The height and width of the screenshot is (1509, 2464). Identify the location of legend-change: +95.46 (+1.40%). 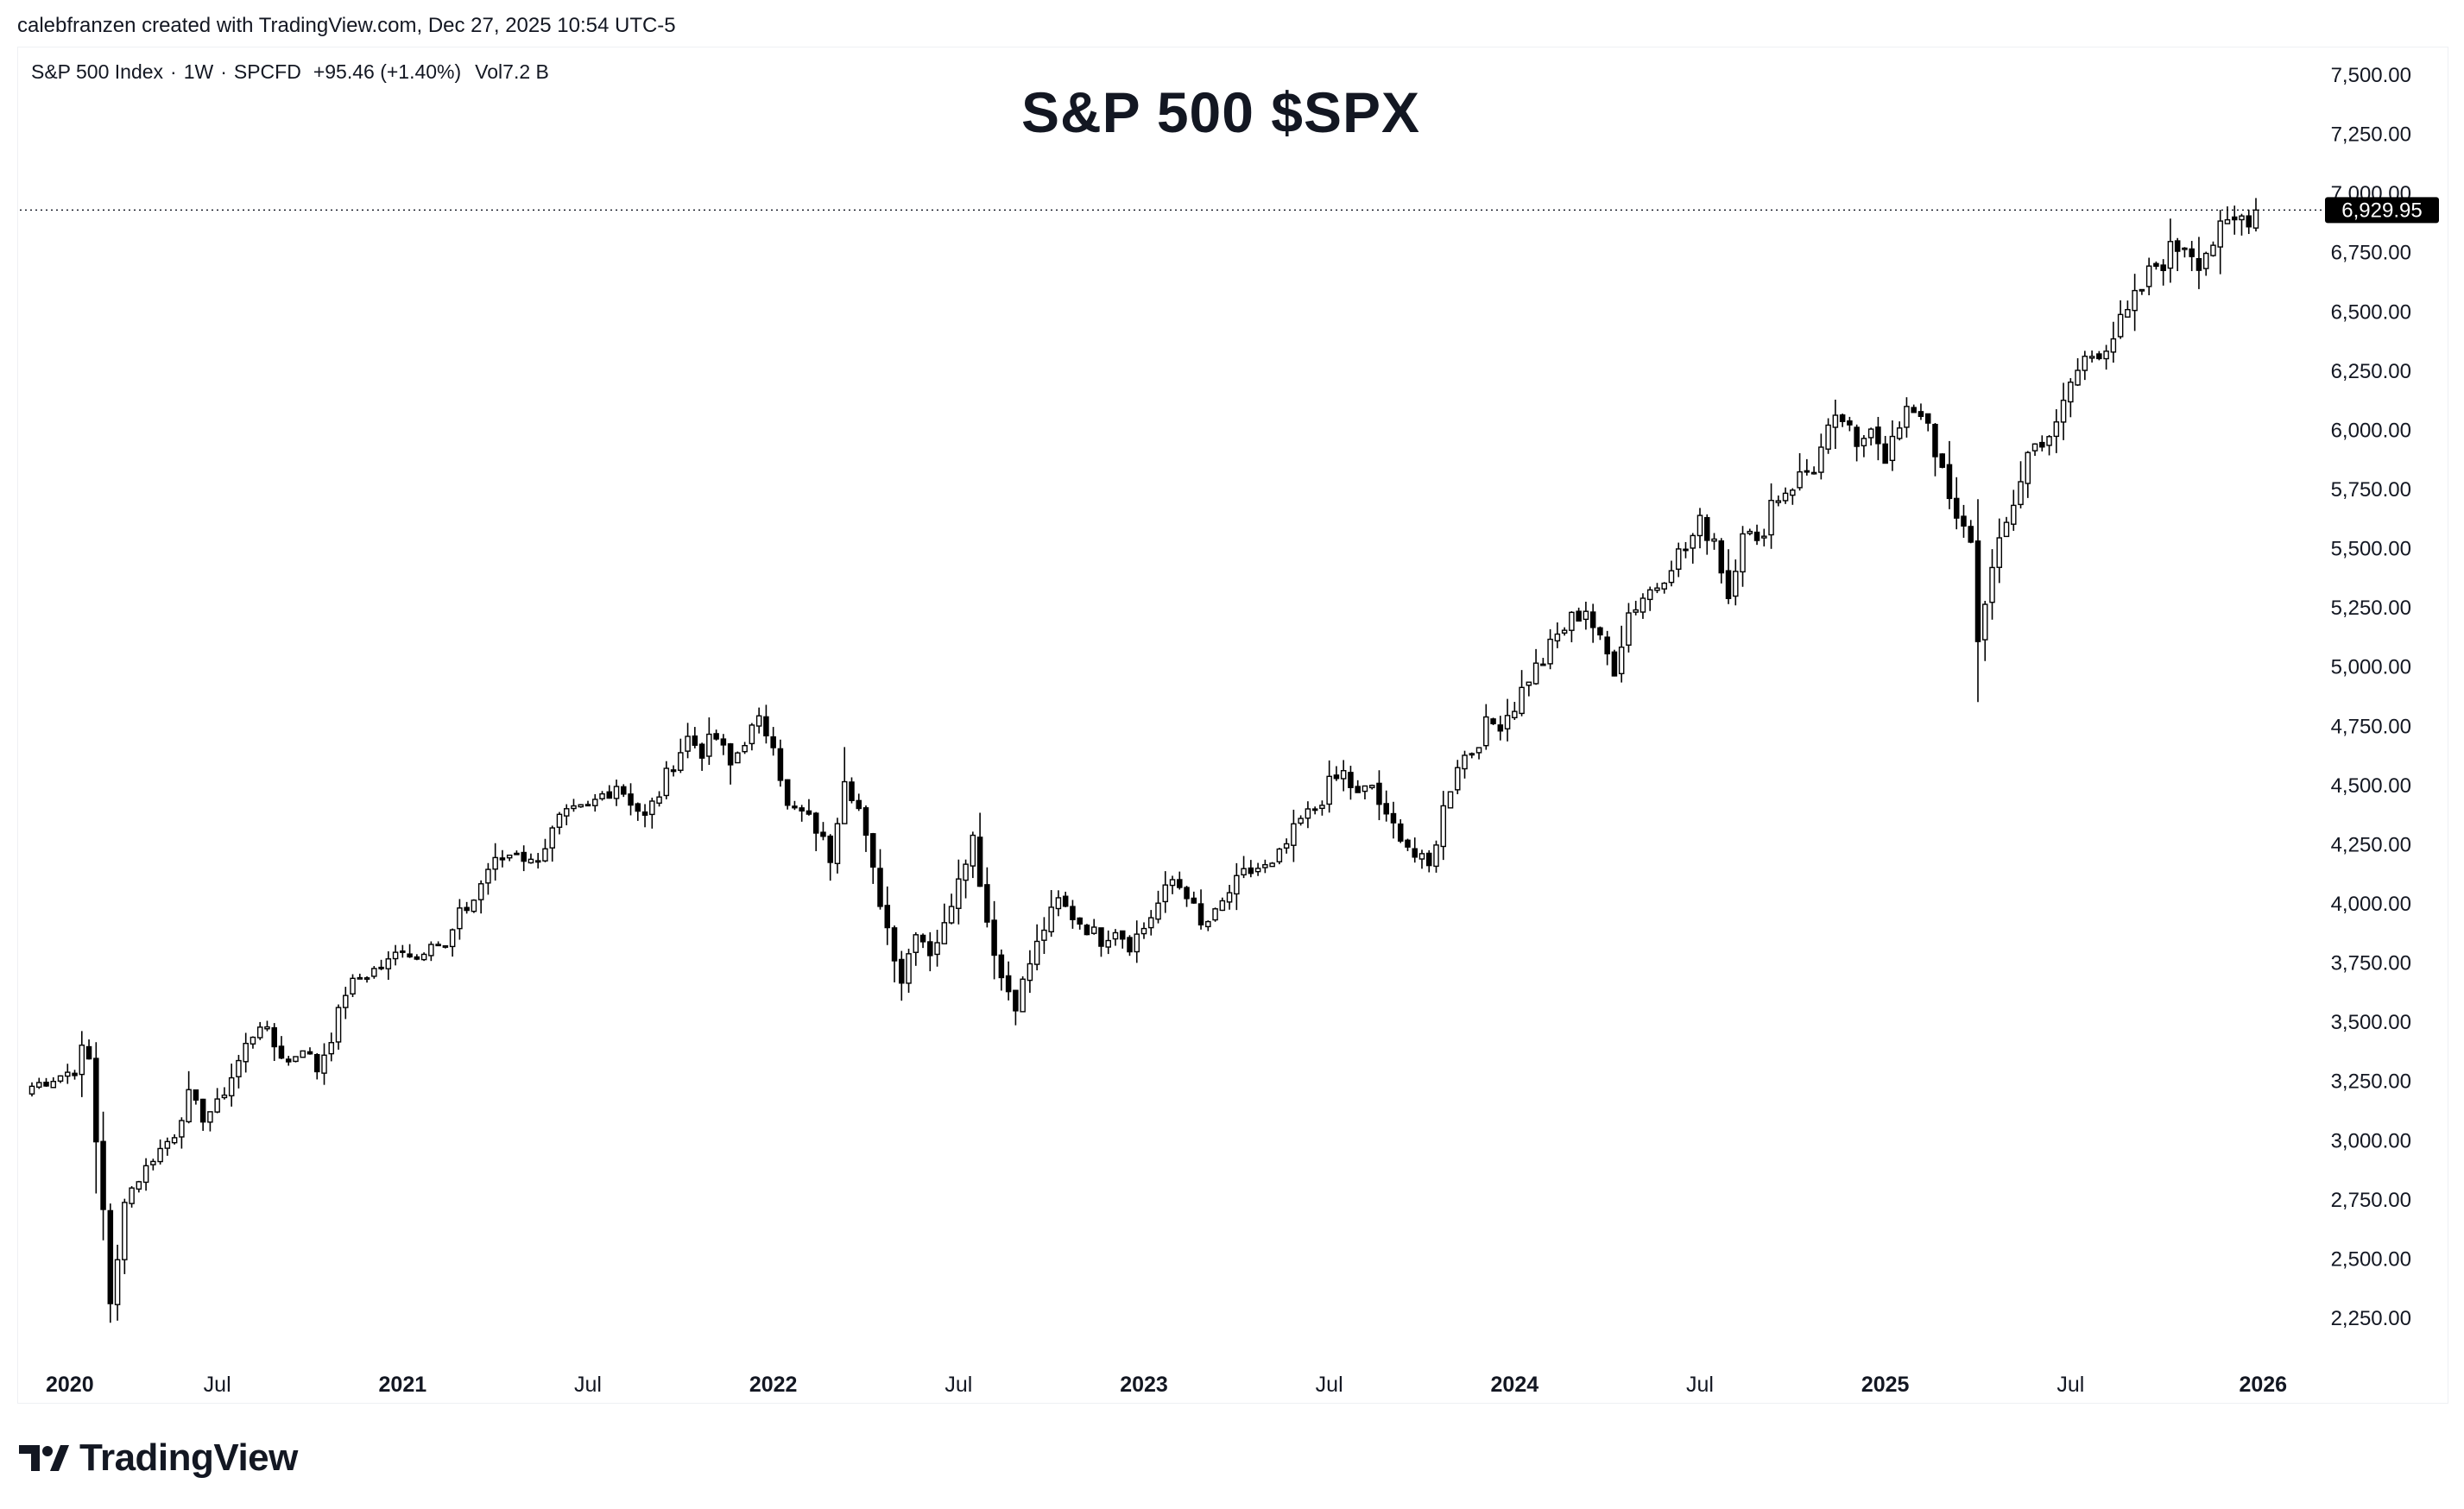
(387, 71).